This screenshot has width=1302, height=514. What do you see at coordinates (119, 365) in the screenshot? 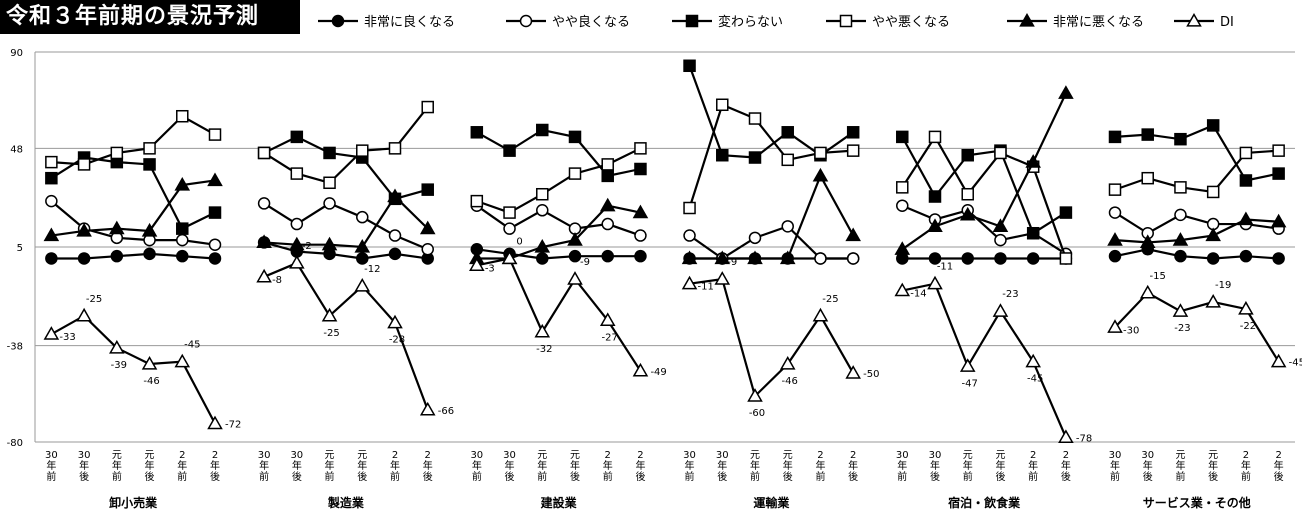
I see `data-label: -39` at bounding box center [119, 365].